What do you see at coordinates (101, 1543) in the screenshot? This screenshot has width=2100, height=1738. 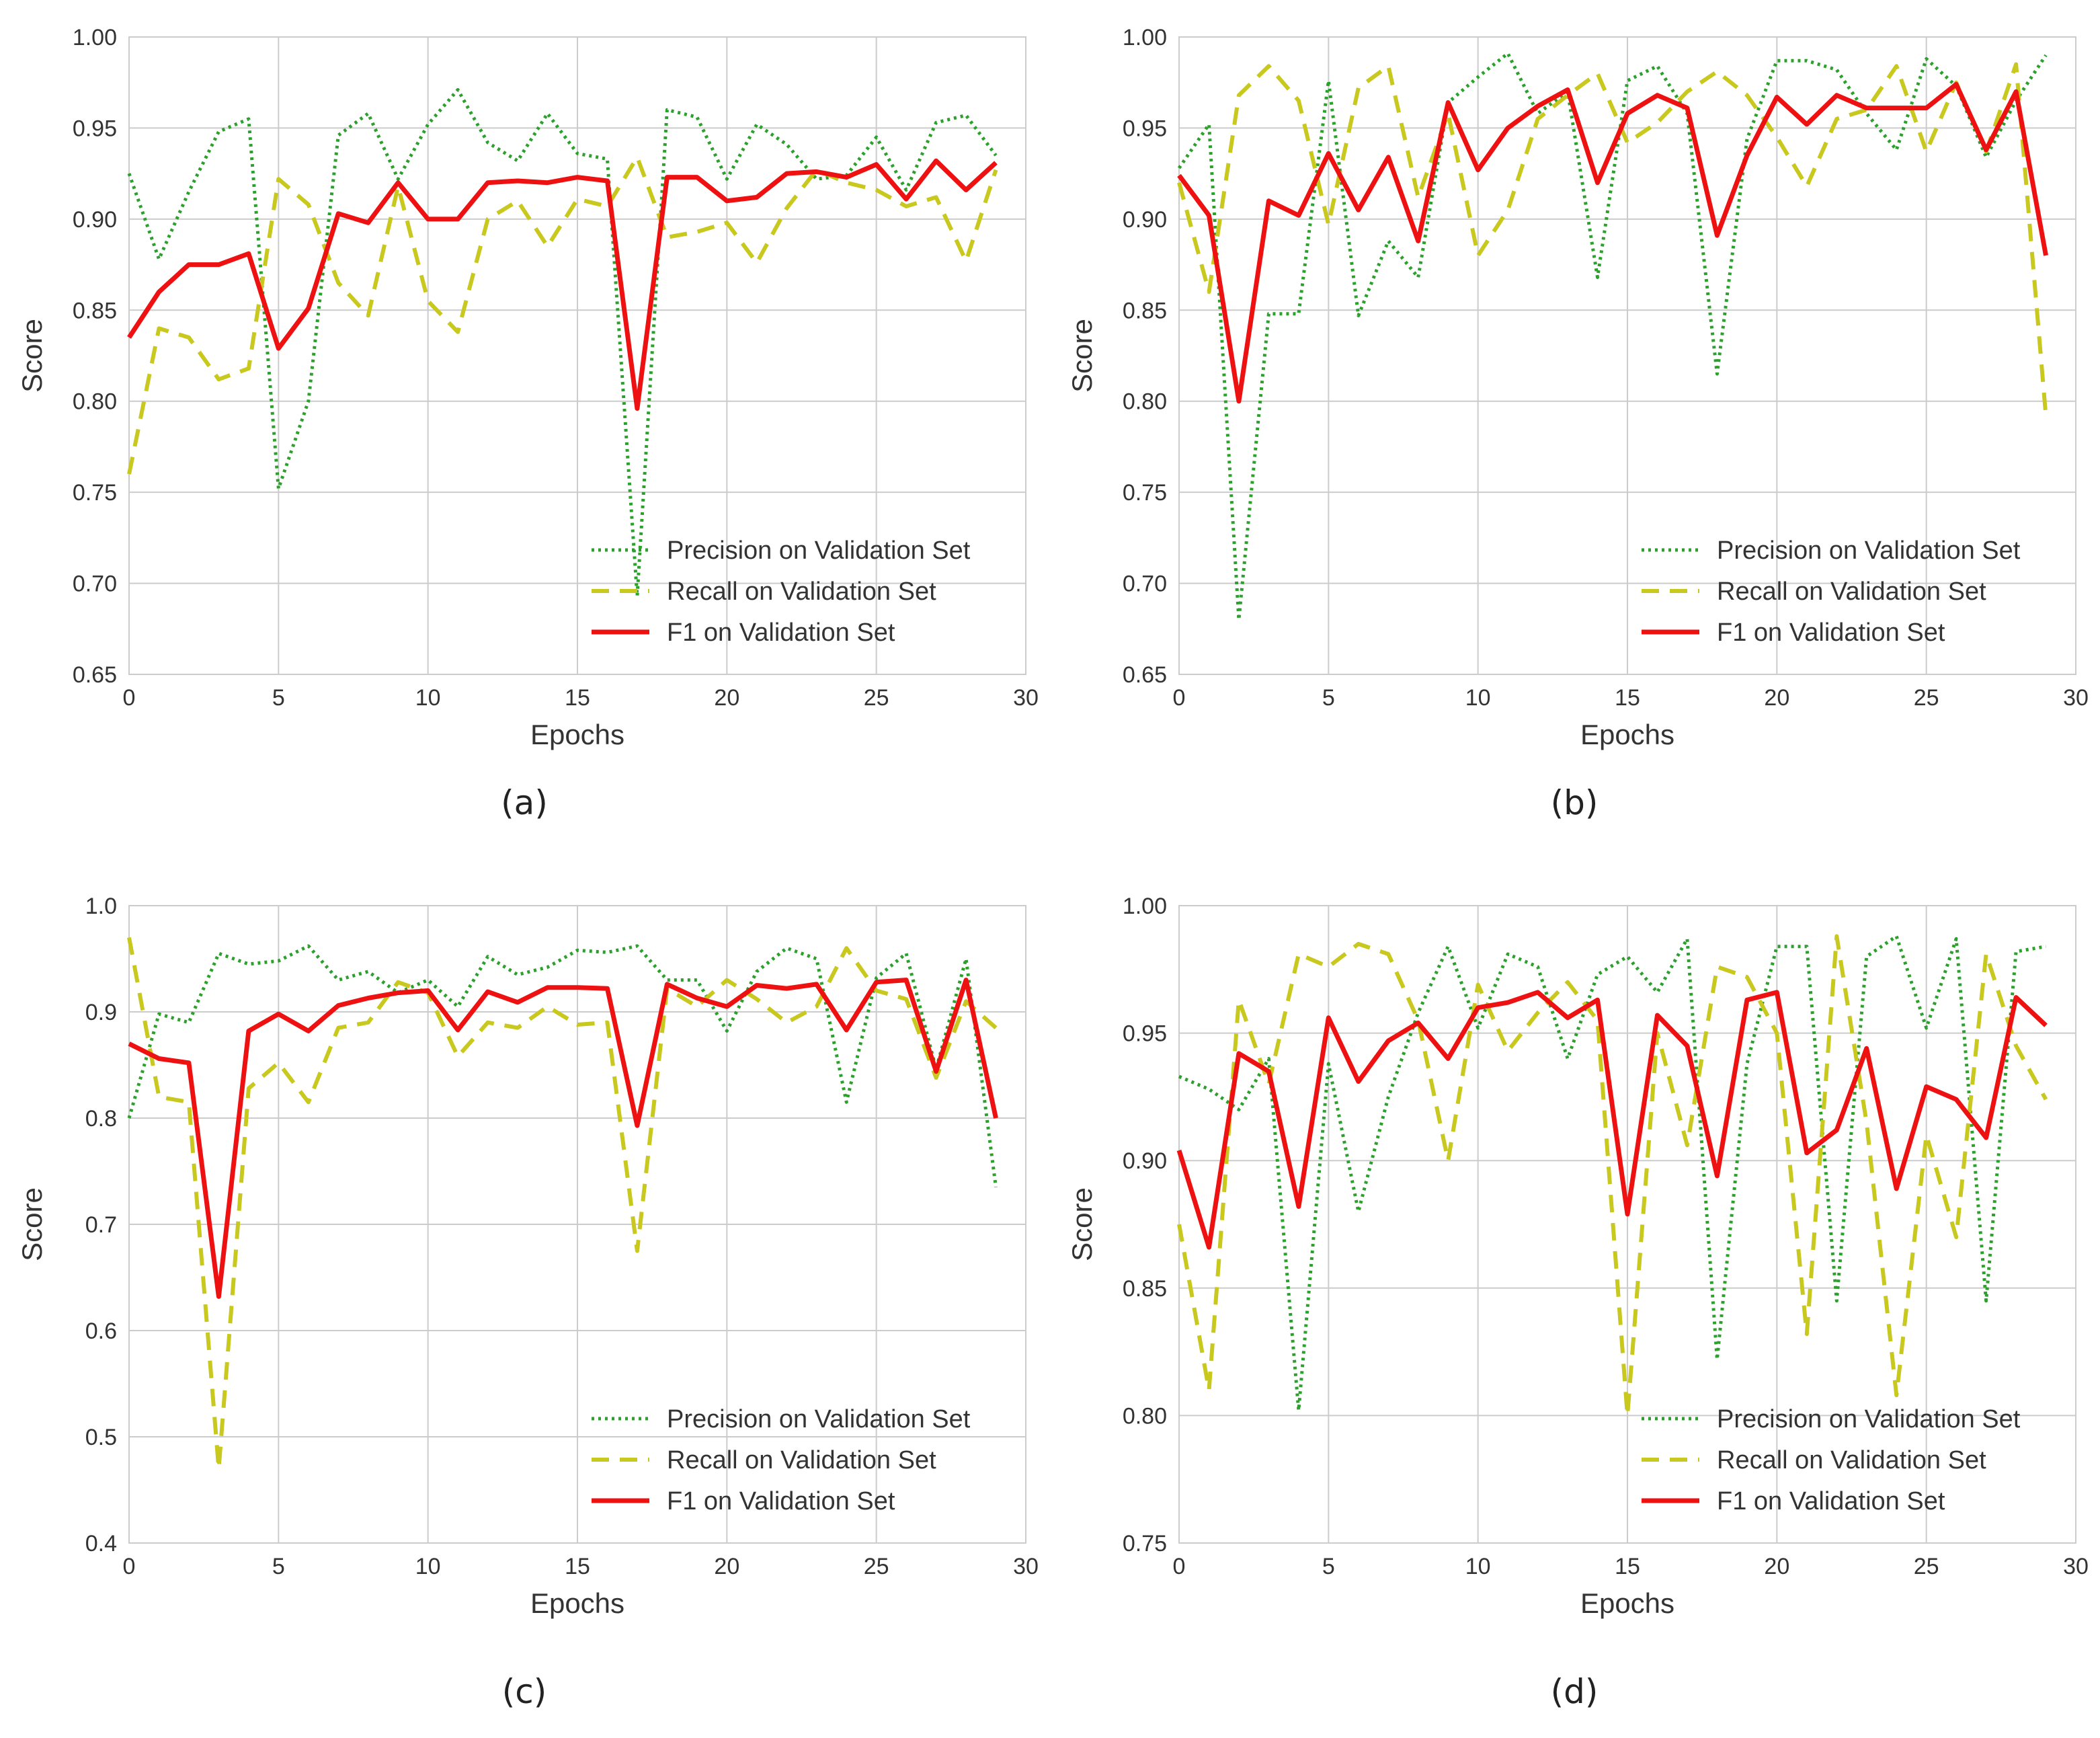 I see `y-tick-label: 0.4` at bounding box center [101, 1543].